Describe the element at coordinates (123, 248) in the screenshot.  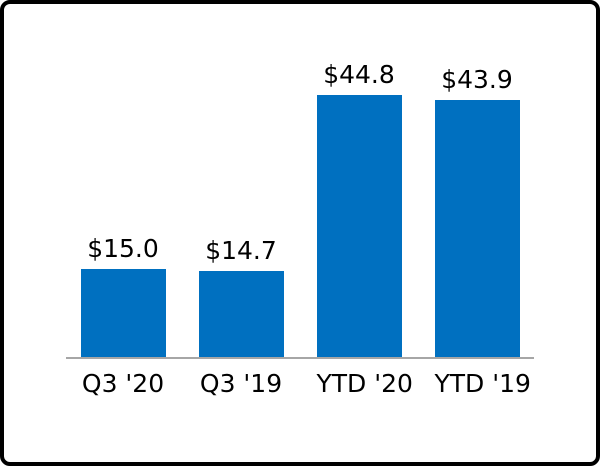
I see `bar-value-label: $15.0` at that location.